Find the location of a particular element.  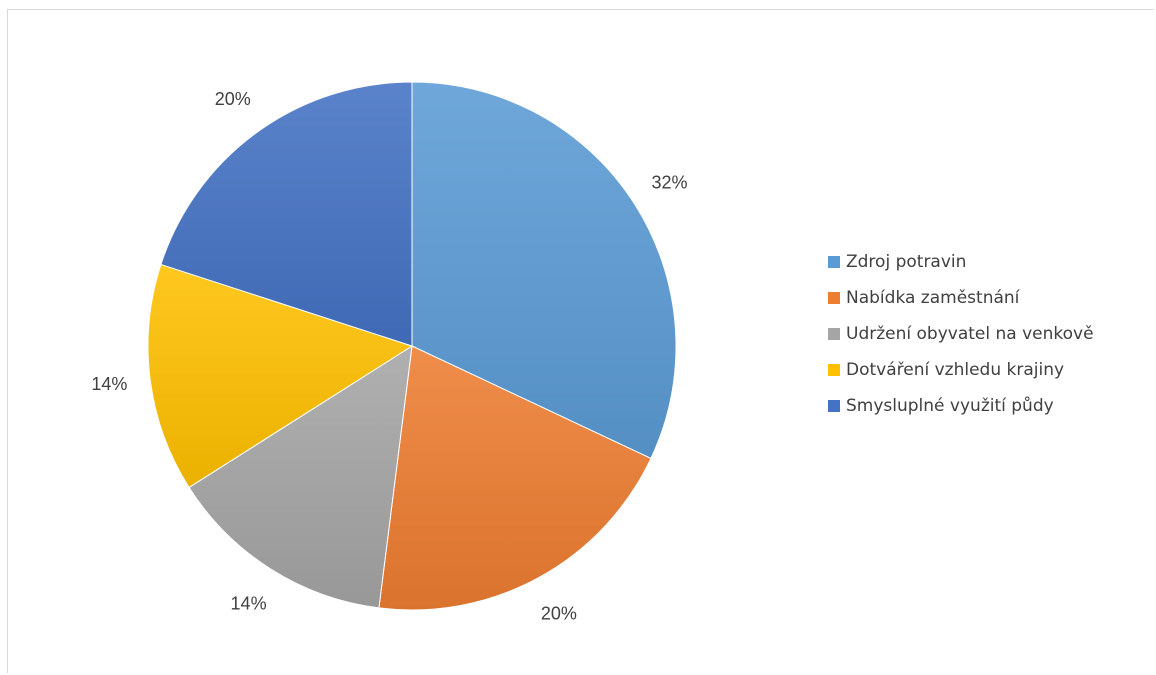

legend-item: Zdroj potravin is located at coordinates (961, 262).